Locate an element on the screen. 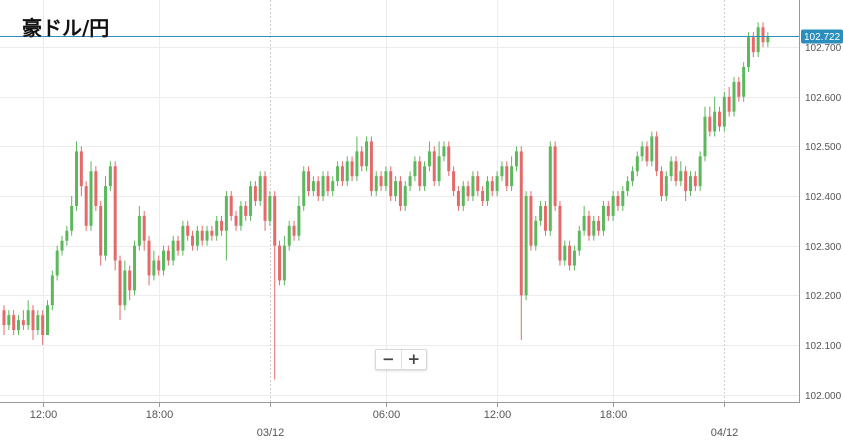 Image resolution: width=843 pixels, height=444 pixels. zoom-controls: − + is located at coordinates (401, 359).